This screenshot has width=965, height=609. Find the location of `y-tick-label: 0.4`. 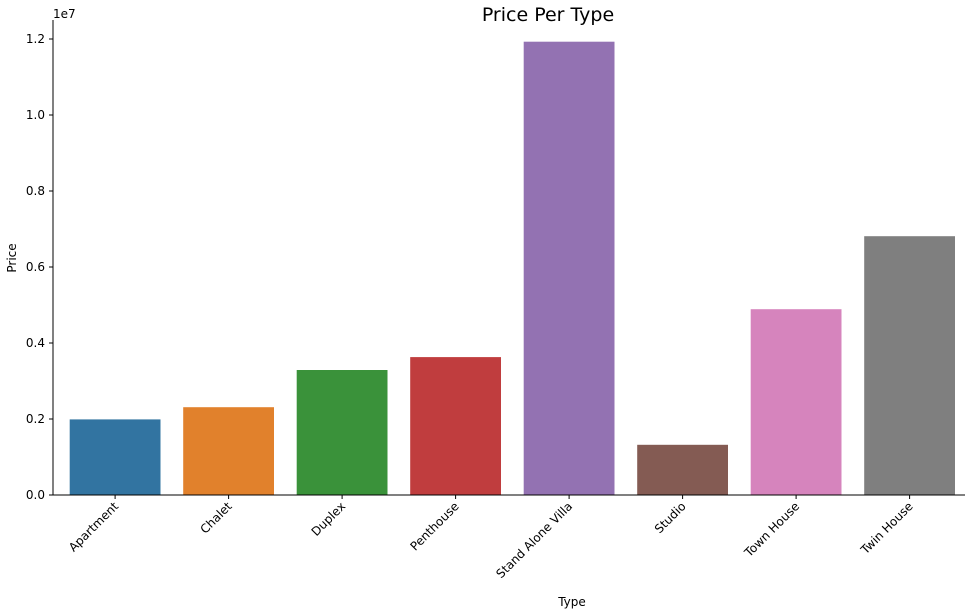

y-tick-label: 0.4 is located at coordinates (35, 343).